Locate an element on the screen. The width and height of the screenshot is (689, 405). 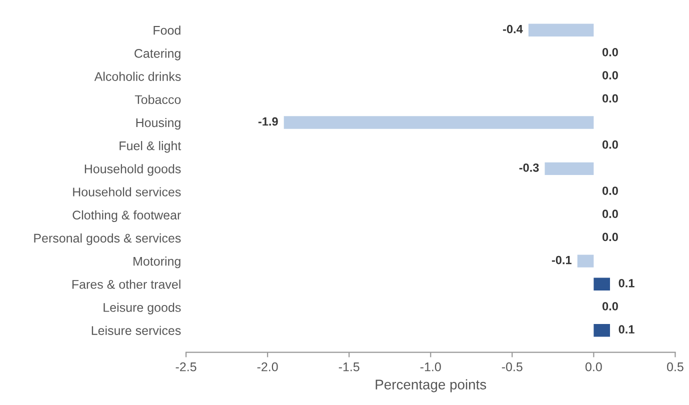
data-label: -0.3 is located at coordinates (529, 167).